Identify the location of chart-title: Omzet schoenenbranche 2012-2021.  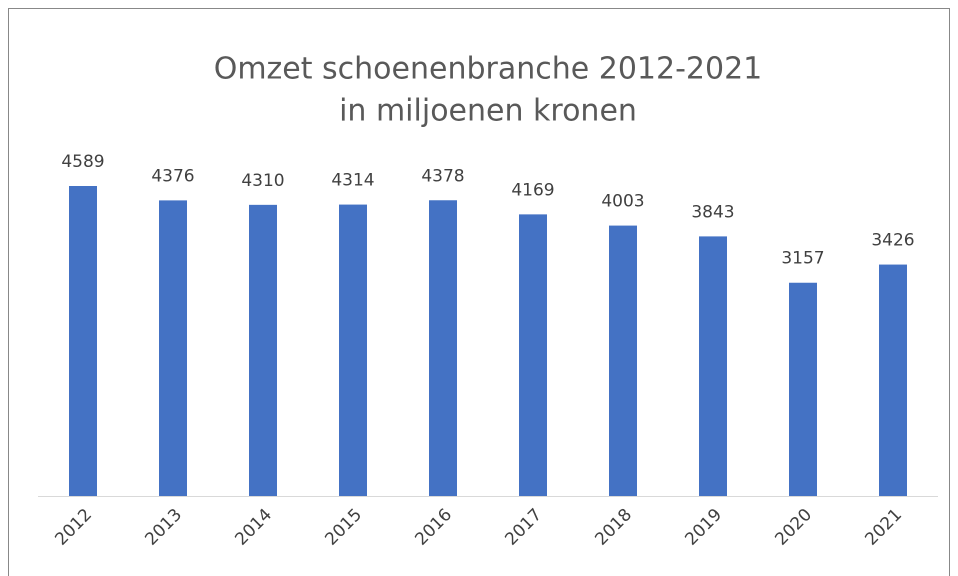
(488, 69).